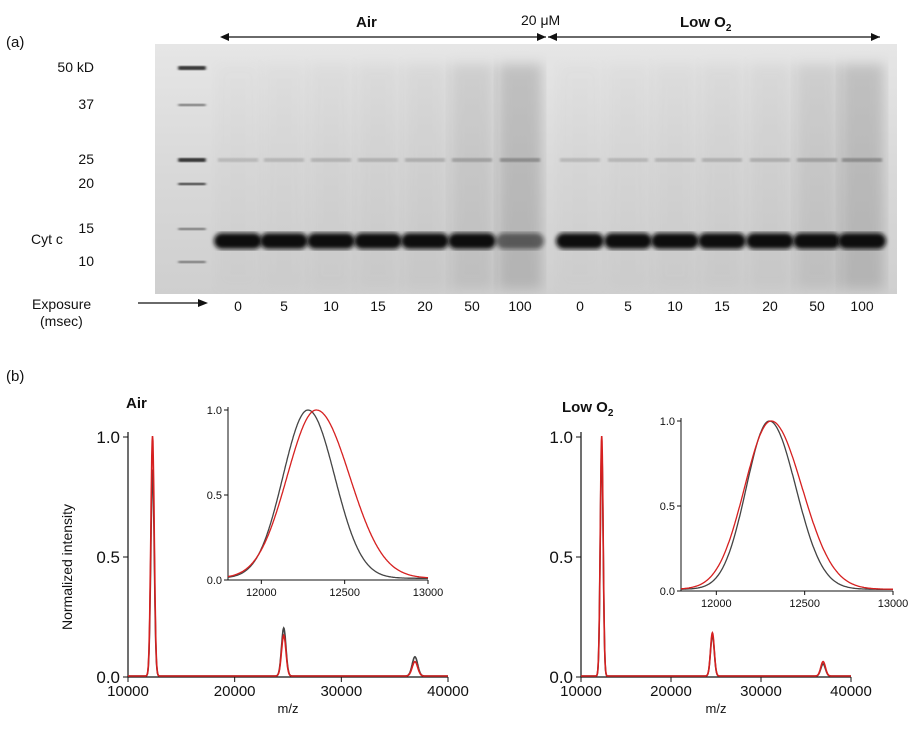 The height and width of the screenshot is (730, 919). Describe the element at coordinates (761, 691) in the screenshot. I see `x-tick-label-1-2: 30000` at that location.